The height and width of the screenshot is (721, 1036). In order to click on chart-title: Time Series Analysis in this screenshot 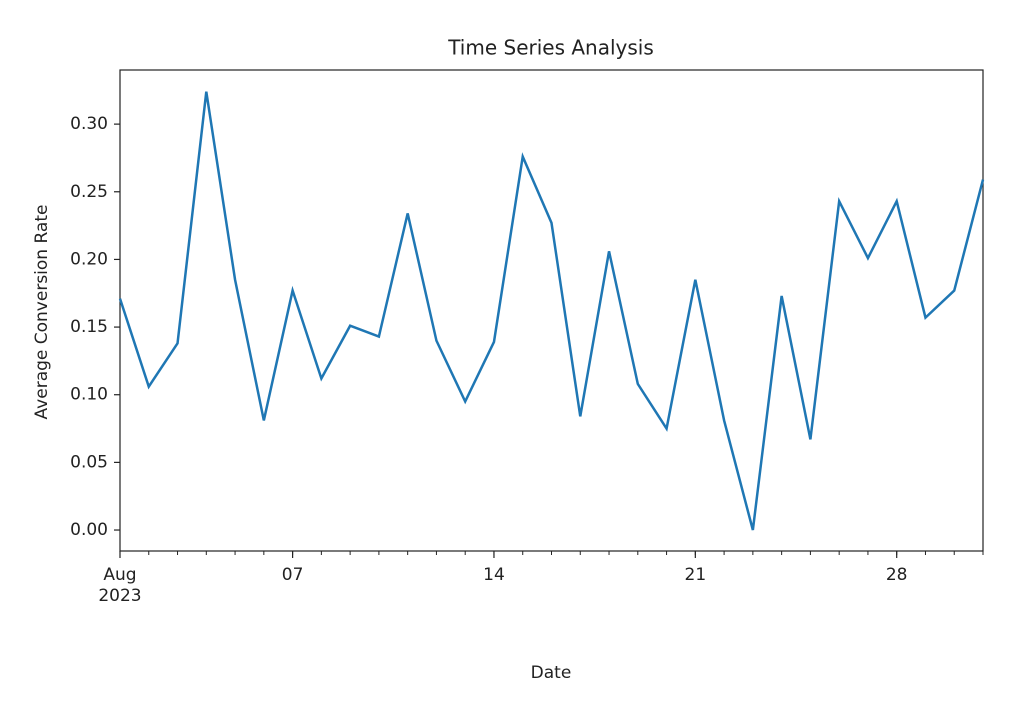, I will do `click(550, 48)`.